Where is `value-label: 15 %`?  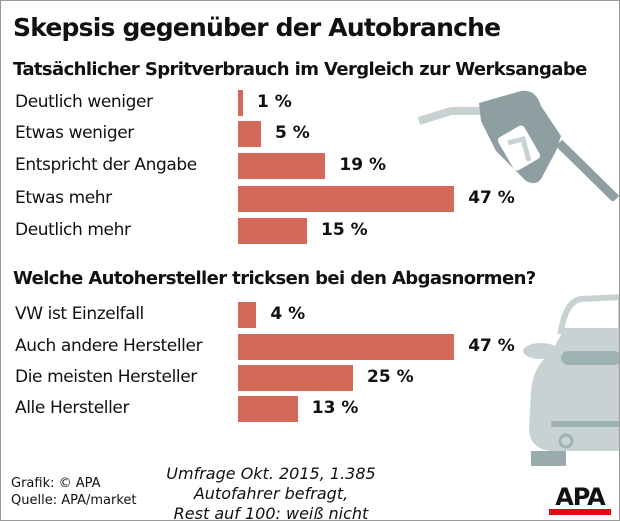
value-label: 15 % is located at coordinates (344, 230).